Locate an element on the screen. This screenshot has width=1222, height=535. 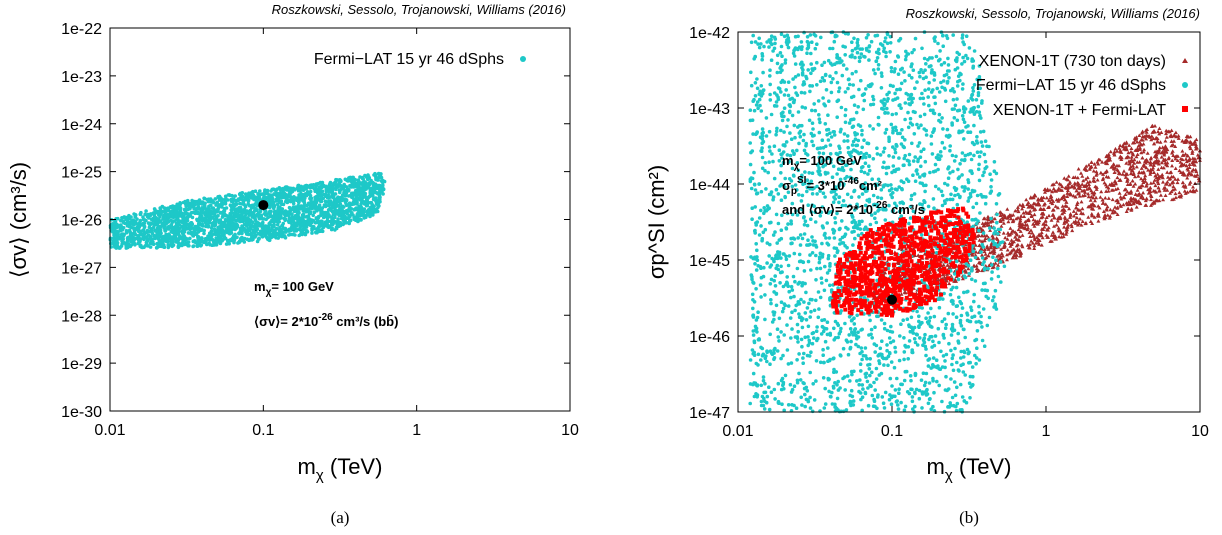
panel-a-x-tick-label: 1 is located at coordinates (416, 430).